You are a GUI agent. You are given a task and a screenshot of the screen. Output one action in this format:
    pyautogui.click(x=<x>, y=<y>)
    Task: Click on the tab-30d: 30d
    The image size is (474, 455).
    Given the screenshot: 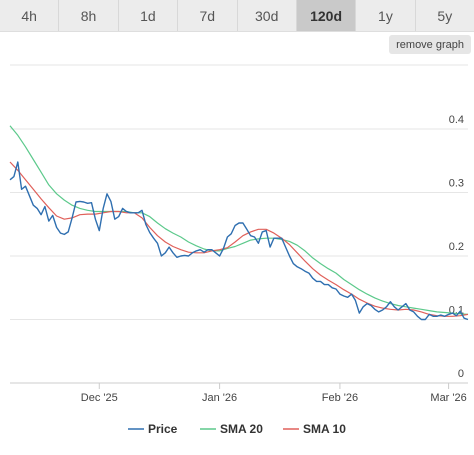 What is the action you would take?
    pyautogui.click(x=267, y=15)
    